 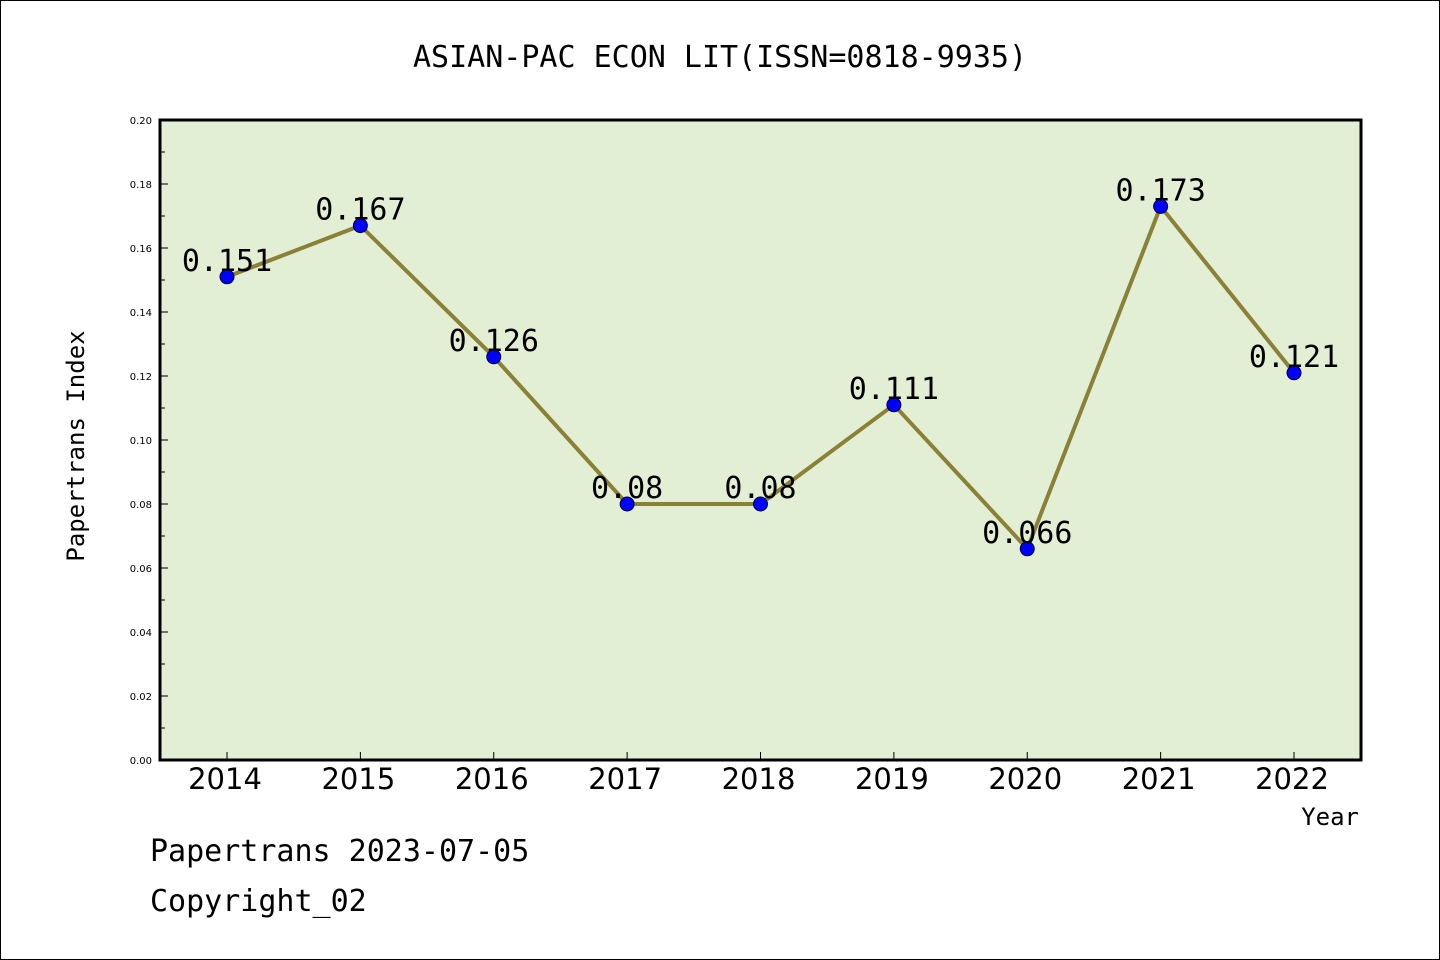 I want to click on x-tick-label: 2017, so click(x=625, y=779).